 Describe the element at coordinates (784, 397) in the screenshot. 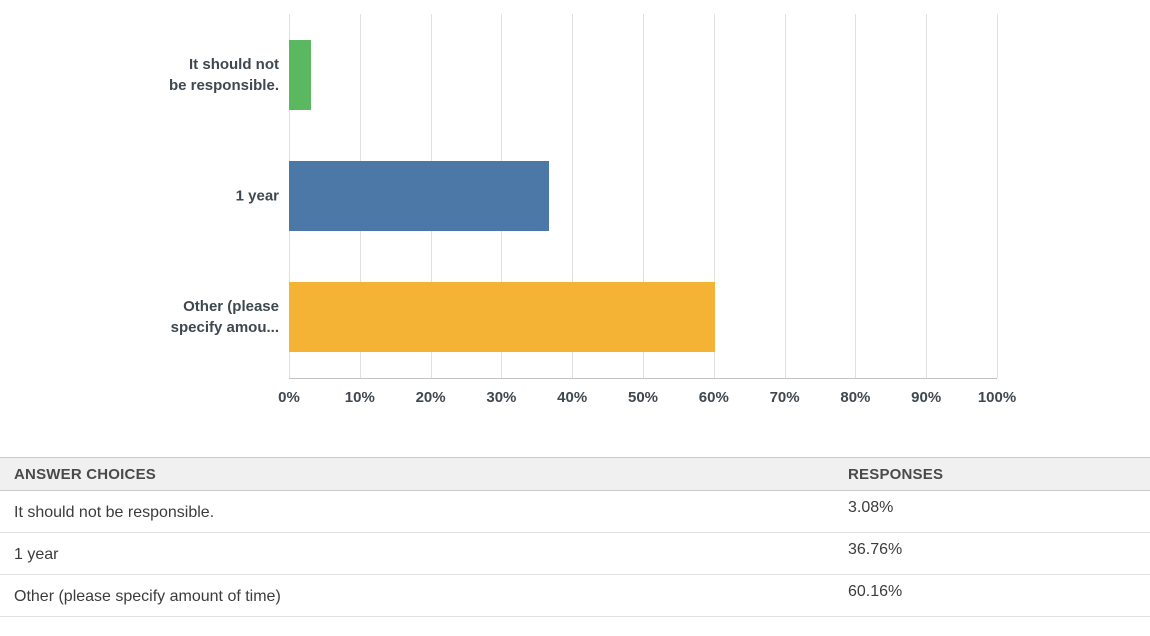

I see `x-tick-label: 70%` at that location.